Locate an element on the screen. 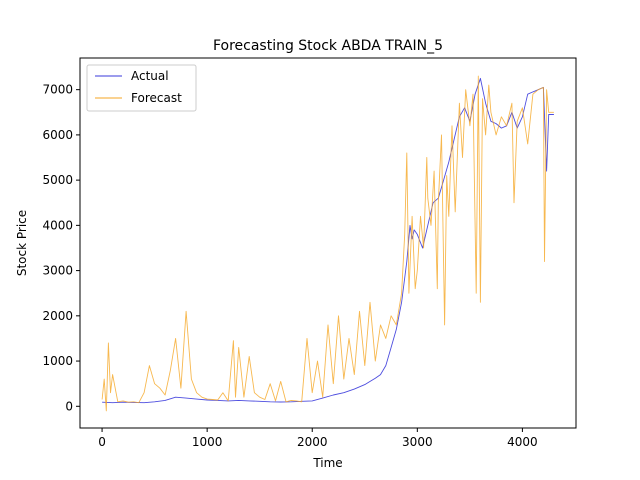 The image size is (640, 480). x-axis-label: Time is located at coordinates (327, 463).